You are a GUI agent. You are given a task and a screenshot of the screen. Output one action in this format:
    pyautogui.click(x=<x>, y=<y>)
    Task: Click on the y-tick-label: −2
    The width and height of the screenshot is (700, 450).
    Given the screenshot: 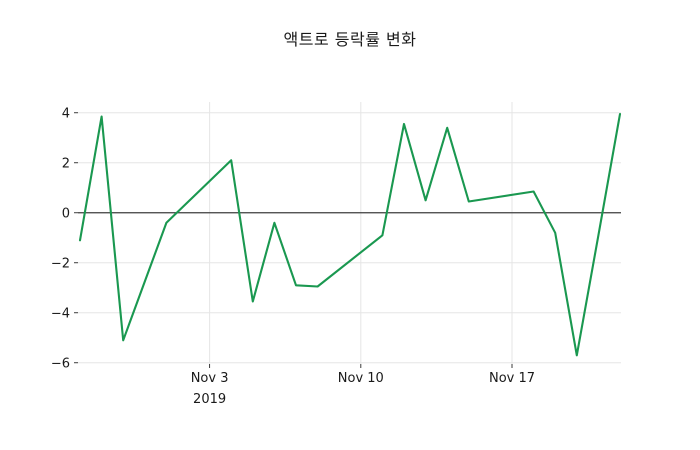 What is the action you would take?
    pyautogui.click(x=60, y=263)
    